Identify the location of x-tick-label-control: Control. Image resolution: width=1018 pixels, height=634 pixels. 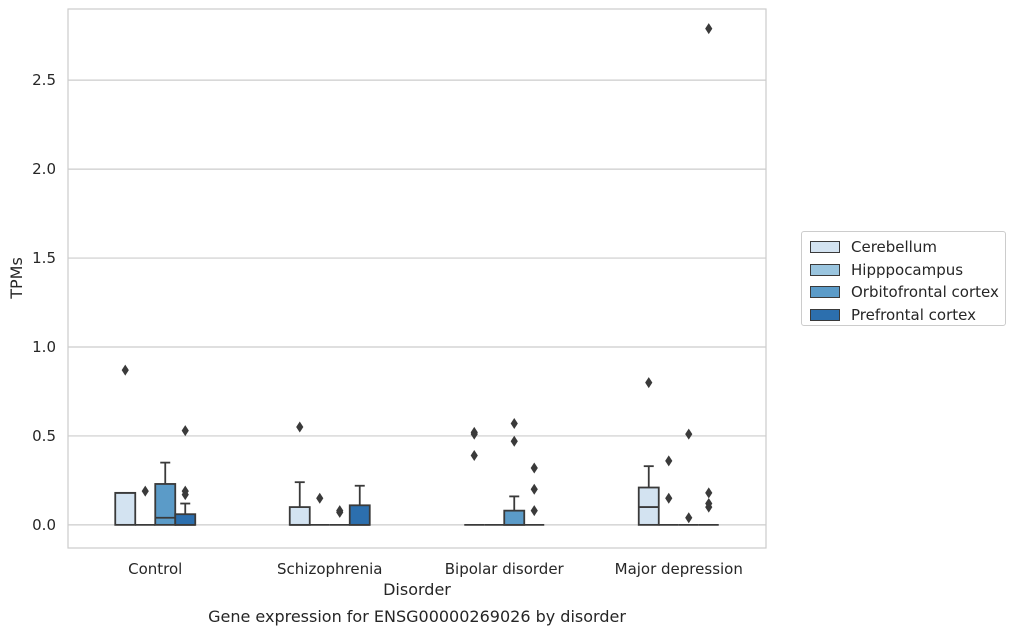
(155, 569).